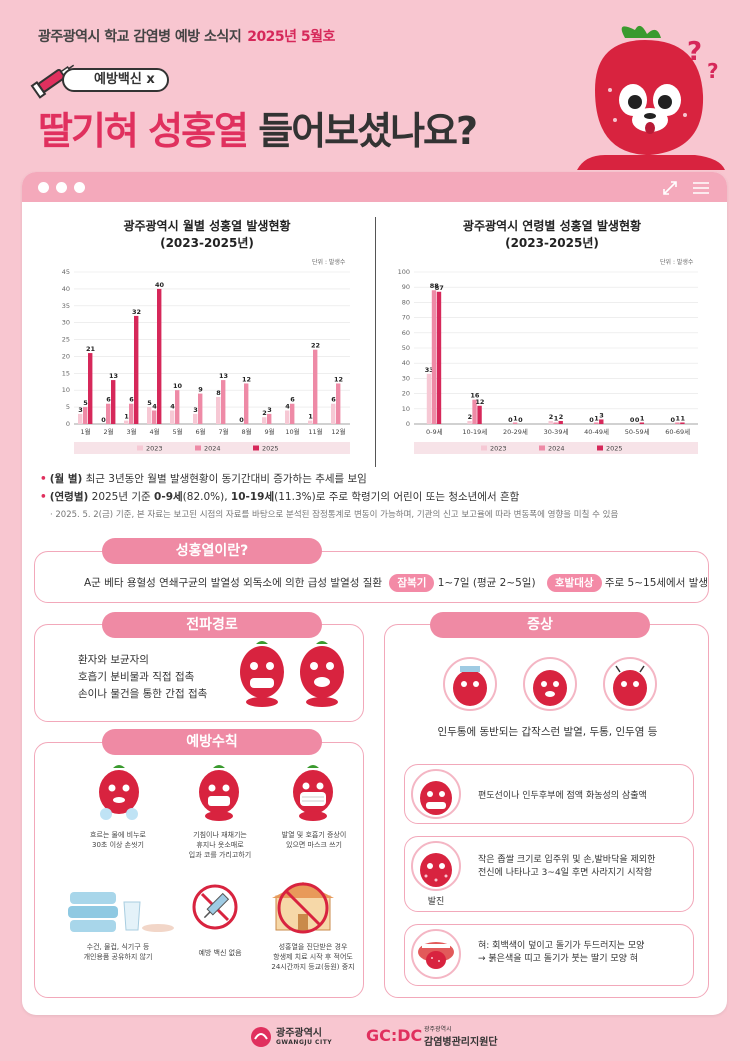 The width and height of the screenshot is (750, 1061). Describe the element at coordinates (436, 954) in the screenshot. I see `tongue-image` at that location.